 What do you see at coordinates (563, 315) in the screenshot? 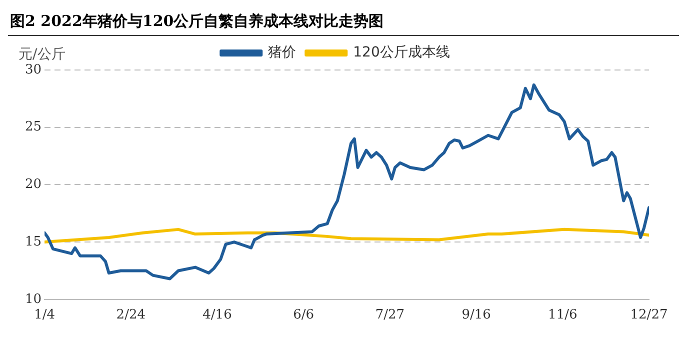
I see `x-tick-label: 11/6` at bounding box center [563, 315].